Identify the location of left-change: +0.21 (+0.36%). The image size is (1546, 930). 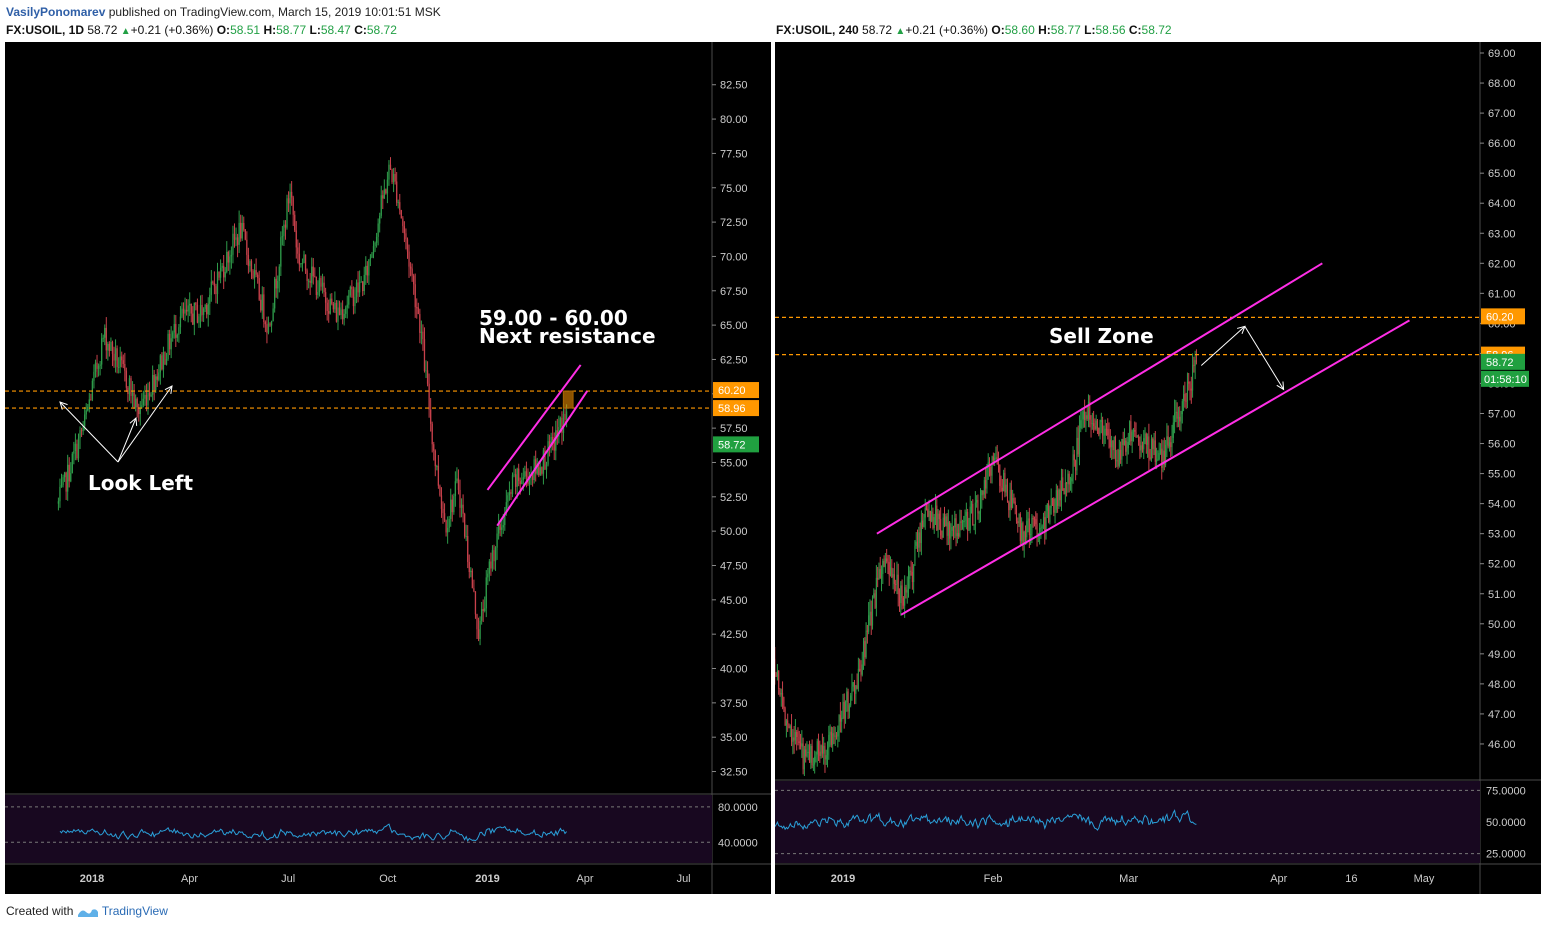
(172, 30).